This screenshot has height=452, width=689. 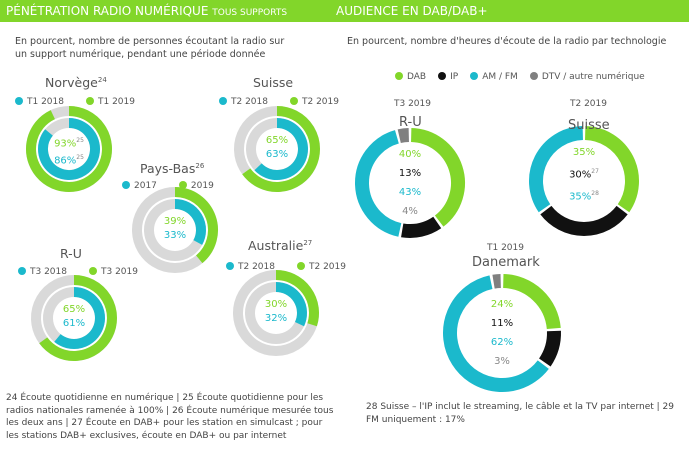 I want to click on footnote-ref: 25, so click(x=80, y=158).